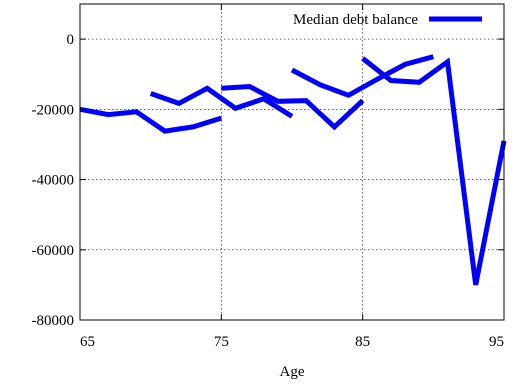  I want to click on legend: Median debt balance, so click(387, 20).